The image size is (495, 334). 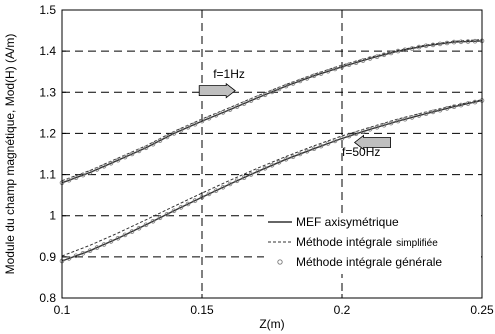 What do you see at coordinates (482, 310) in the screenshot?
I see `x-tick-label: 0.25` at bounding box center [482, 310].